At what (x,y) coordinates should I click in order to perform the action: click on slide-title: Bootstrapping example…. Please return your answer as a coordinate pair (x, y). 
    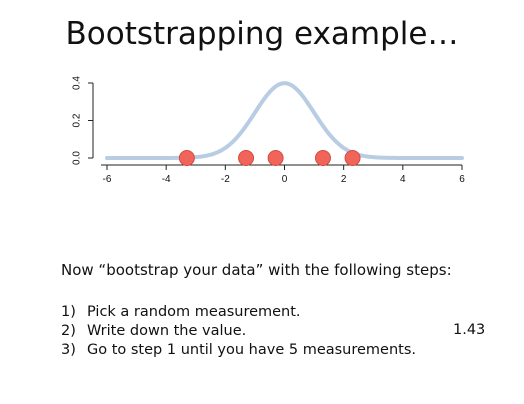
    Looking at the image, I should click on (262, 34).